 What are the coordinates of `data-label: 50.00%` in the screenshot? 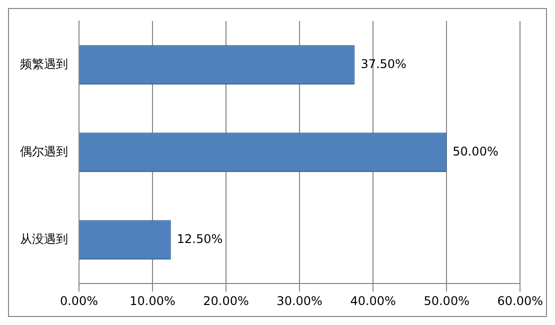 It's located at (475, 151).